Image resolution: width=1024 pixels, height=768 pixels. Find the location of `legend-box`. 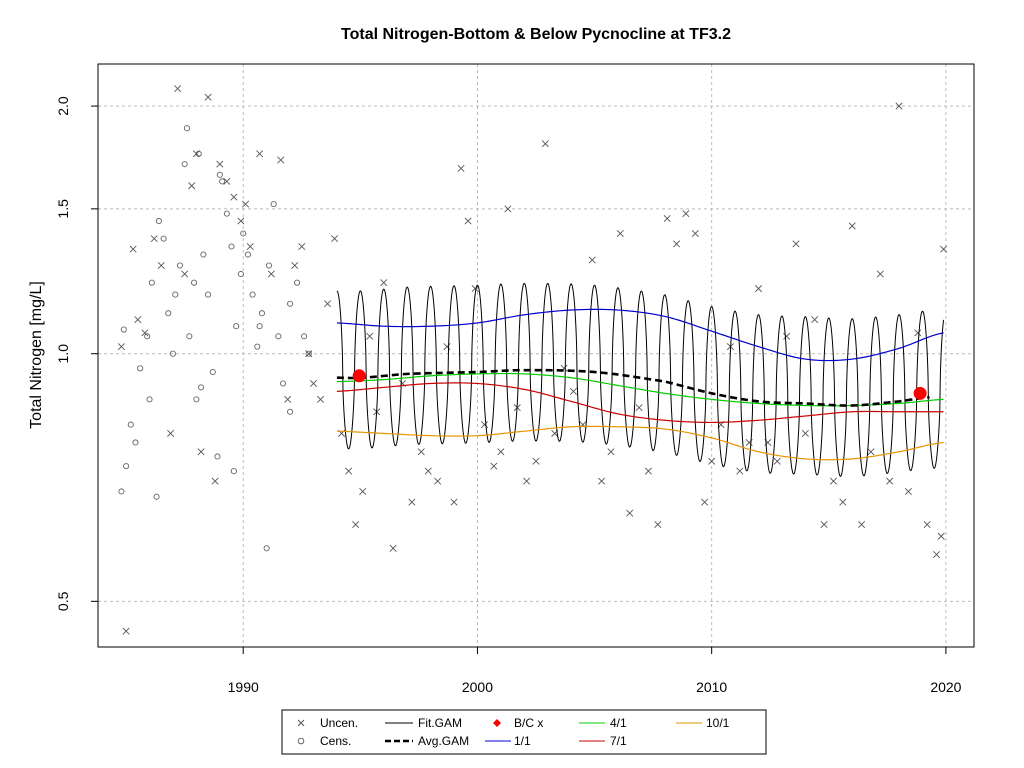

legend-box is located at coordinates (524, 732).